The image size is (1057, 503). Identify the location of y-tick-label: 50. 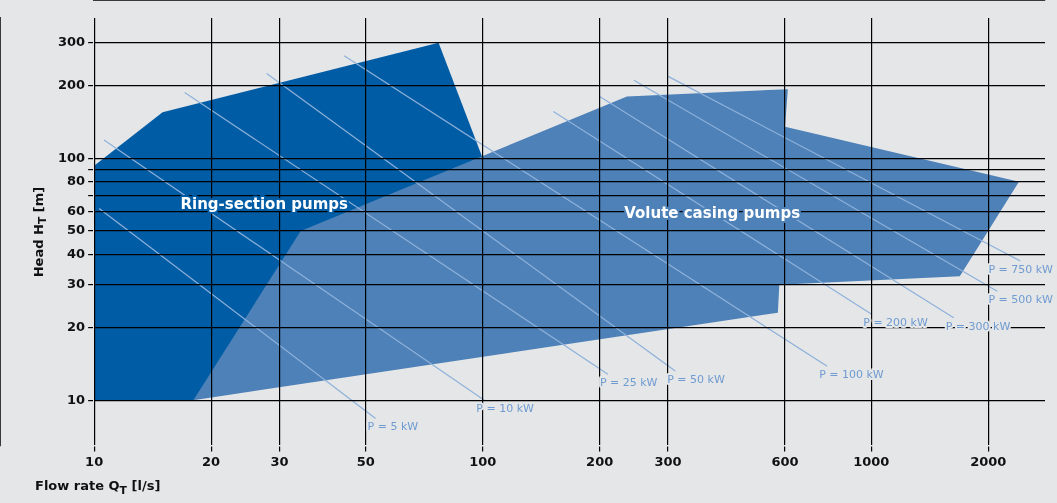
(76, 230).